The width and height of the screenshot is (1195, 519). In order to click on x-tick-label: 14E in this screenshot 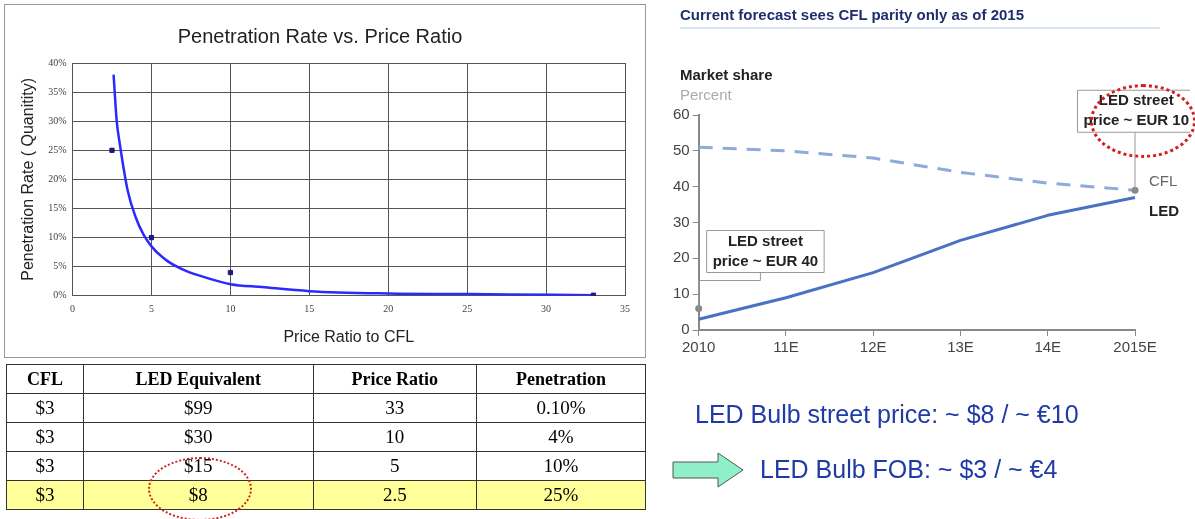, I will do `click(1048, 347)`.